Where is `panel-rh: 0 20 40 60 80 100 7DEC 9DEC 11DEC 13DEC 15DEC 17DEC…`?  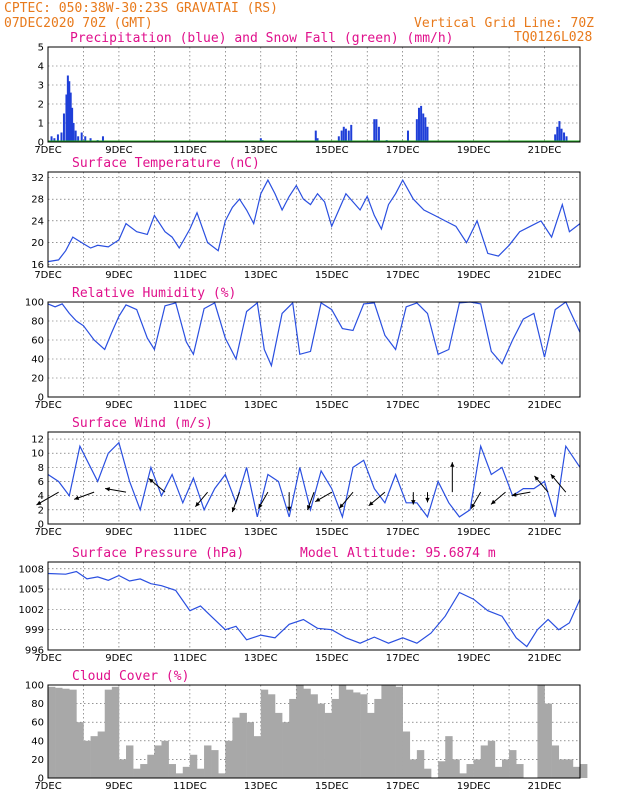
panel-rh: 0 20 40 60 80 100 7DEC 9DEC 11DEC 13DEC 15DEC 17DEC… is located at coordinates (303, 348).